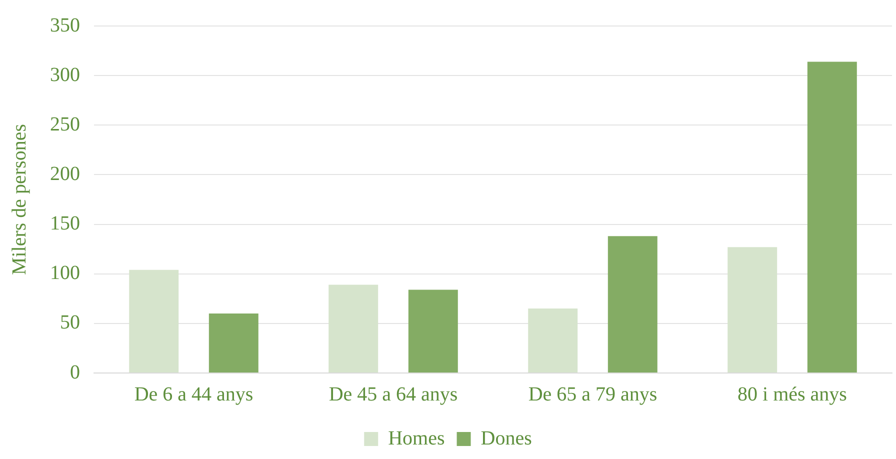 The image size is (896, 459). What do you see at coordinates (393, 394) in the screenshot?
I see `x-tick-label: De 45 a 64 anys` at bounding box center [393, 394].